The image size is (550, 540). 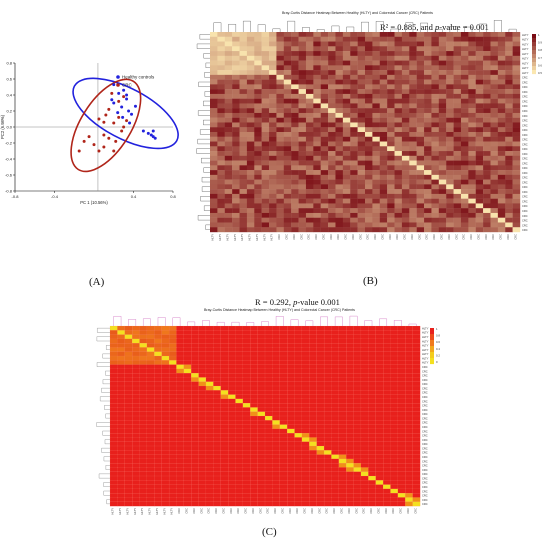 What do you see at coordinates (242, 237) in the screenshot?
I see `column-label: HLTY` at bounding box center [242, 237].